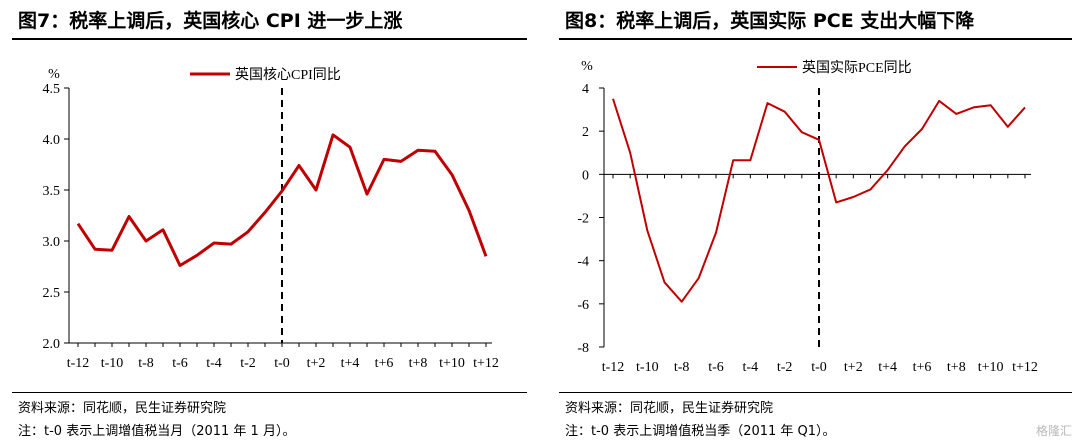 This screenshot has height=445, width=1080. Describe the element at coordinates (585, 89) in the screenshot. I see `y-tick-label: 4` at that location.